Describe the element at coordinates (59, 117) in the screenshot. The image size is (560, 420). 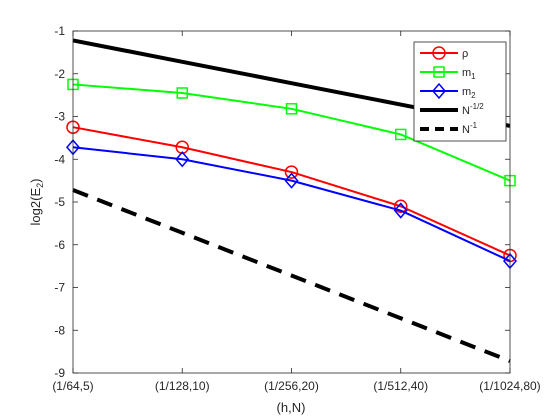
I see `y-tick-label: -3` at that location.